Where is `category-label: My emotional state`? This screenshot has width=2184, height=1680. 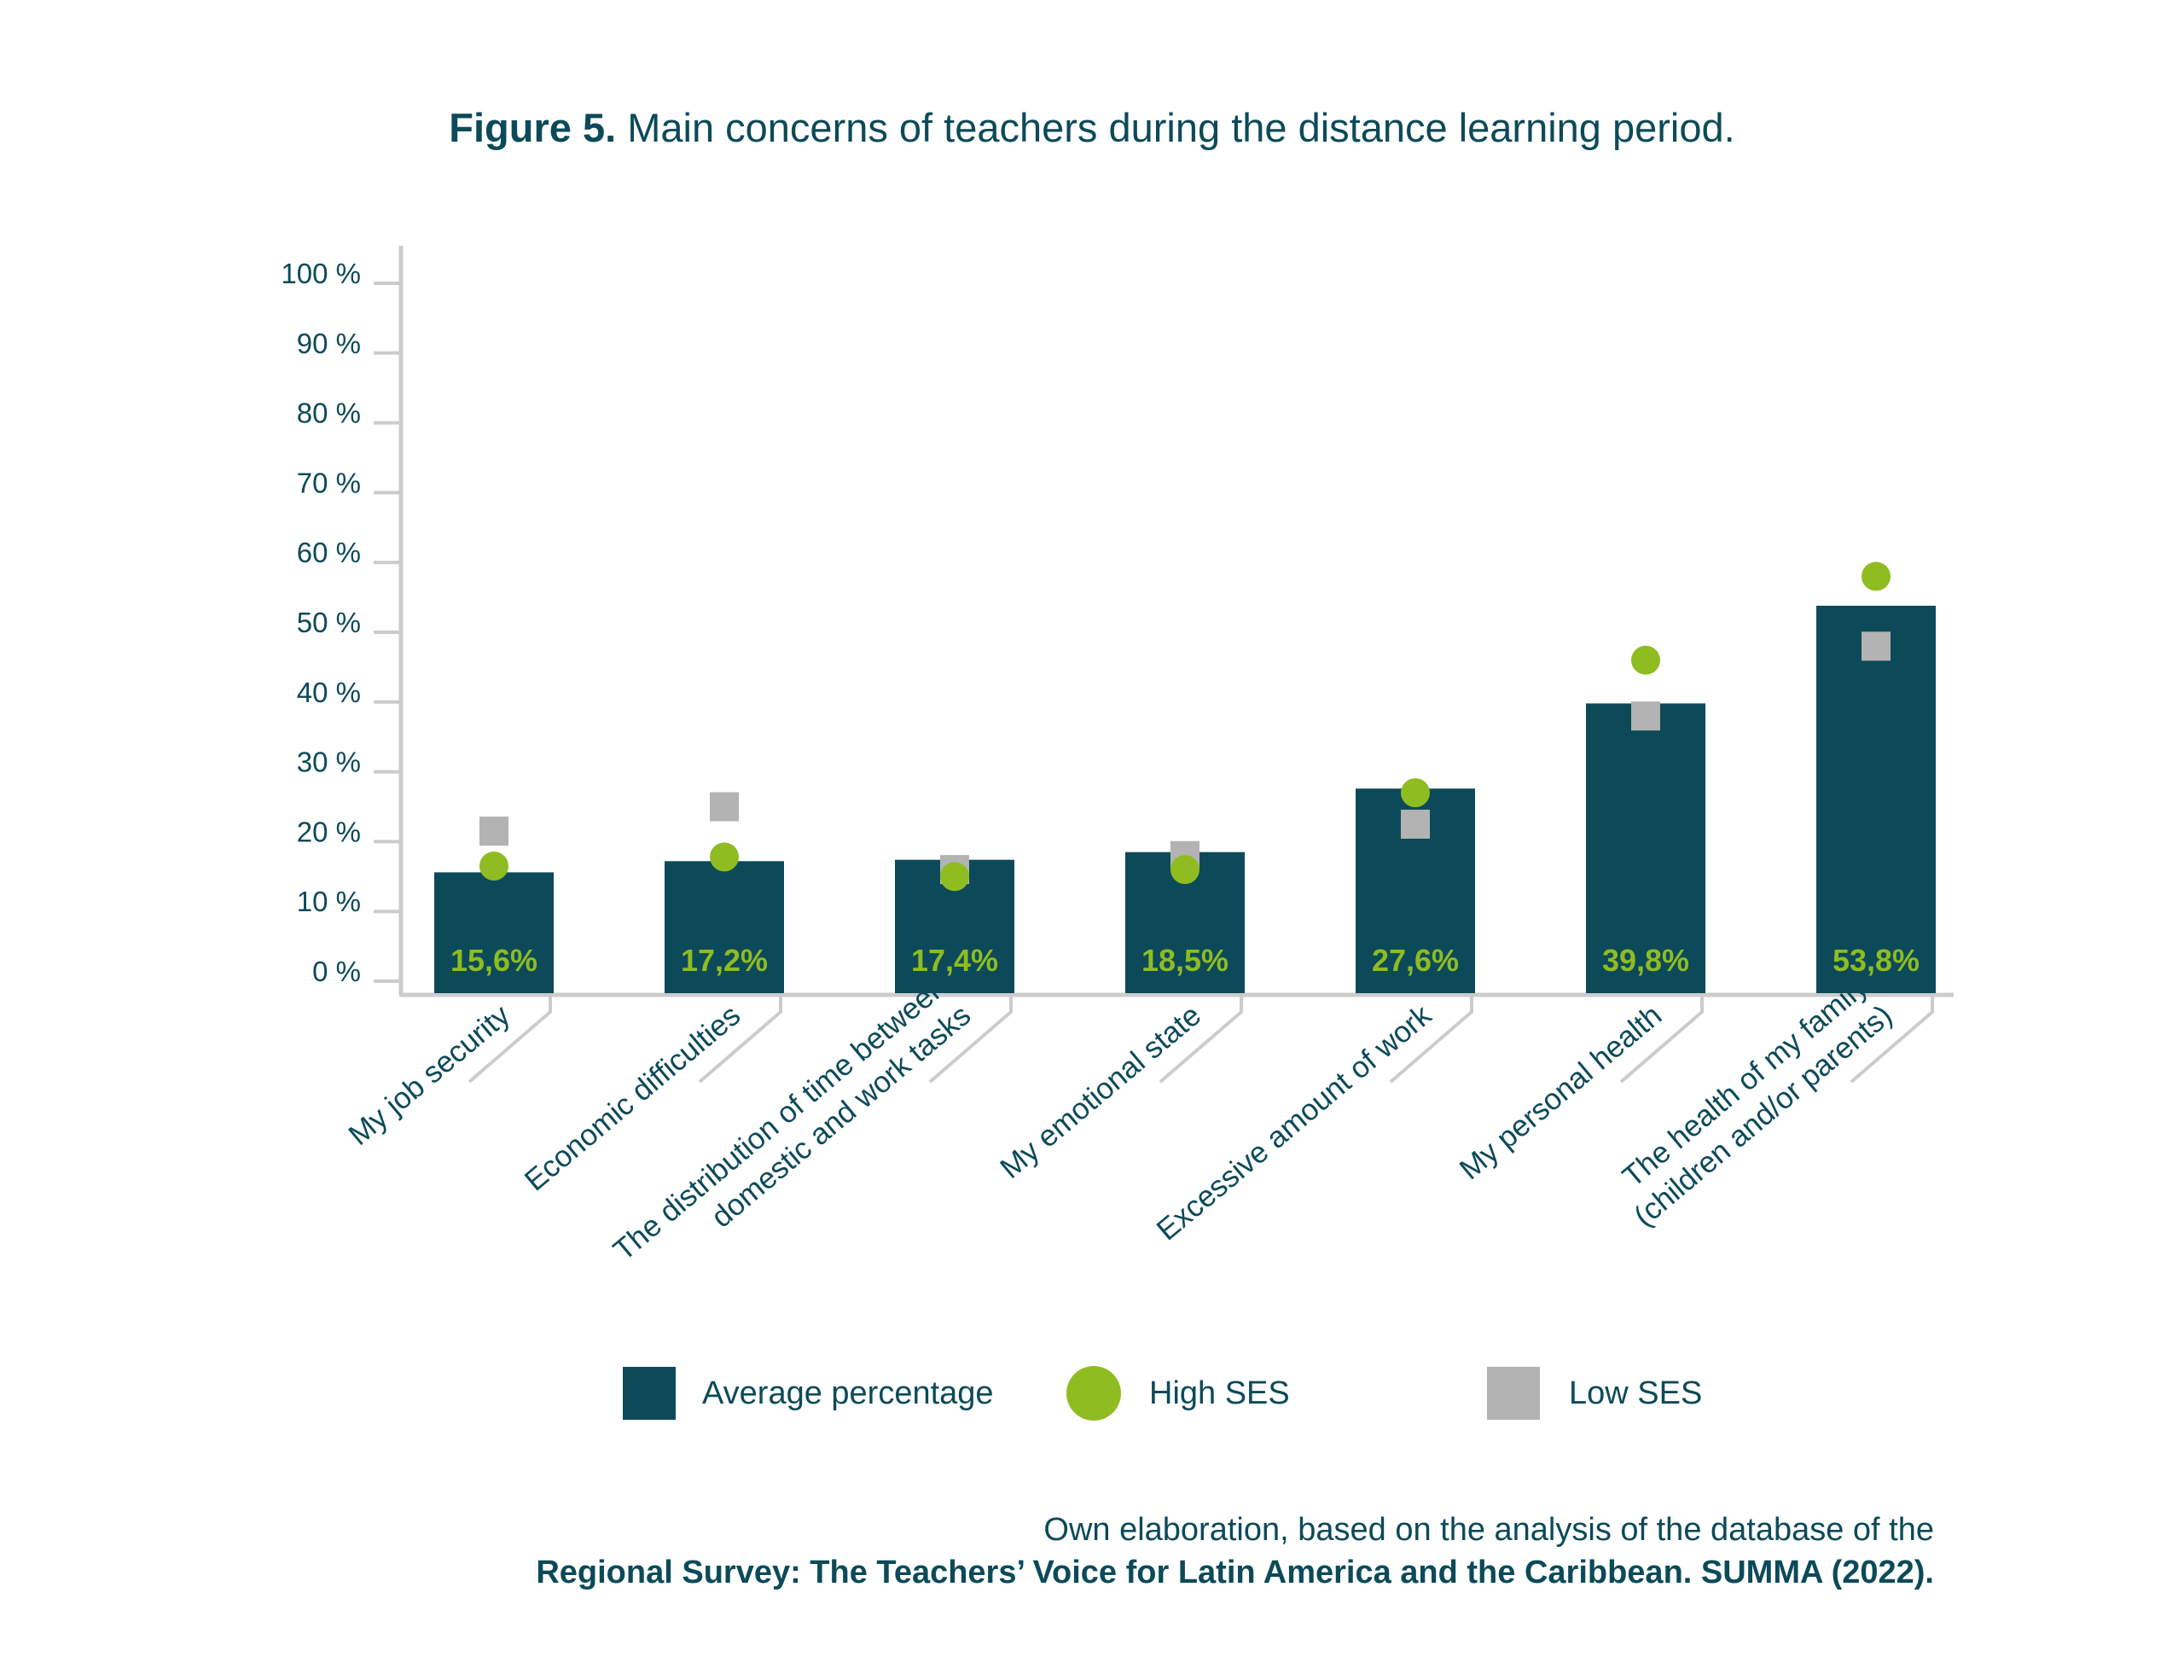 category-label: My emotional state is located at coordinates (1100, 1091).